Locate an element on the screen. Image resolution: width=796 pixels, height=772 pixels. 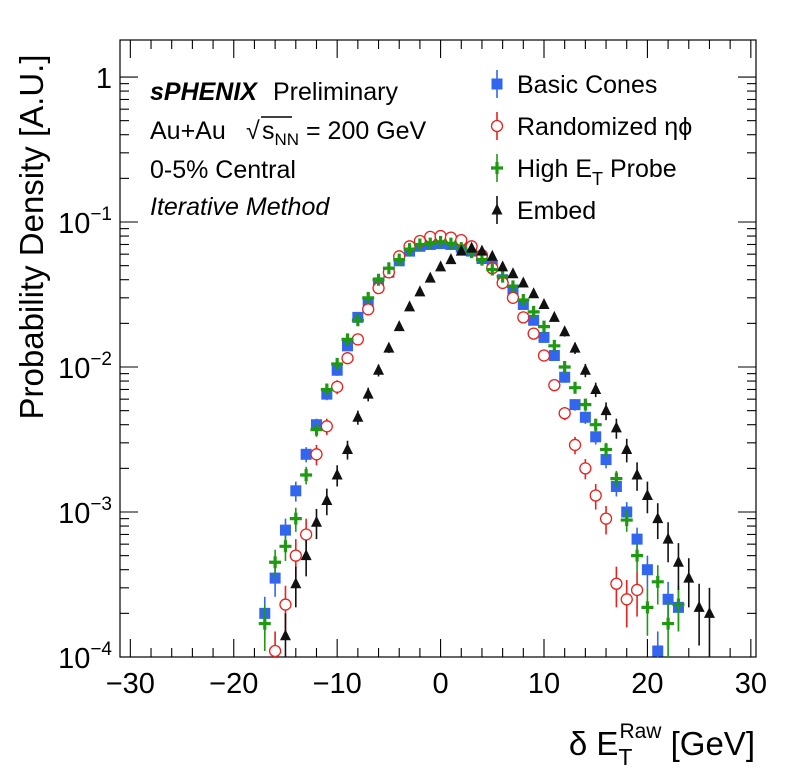
energy-label: √ sNN = 200 GeV is located at coordinates (336, 132).